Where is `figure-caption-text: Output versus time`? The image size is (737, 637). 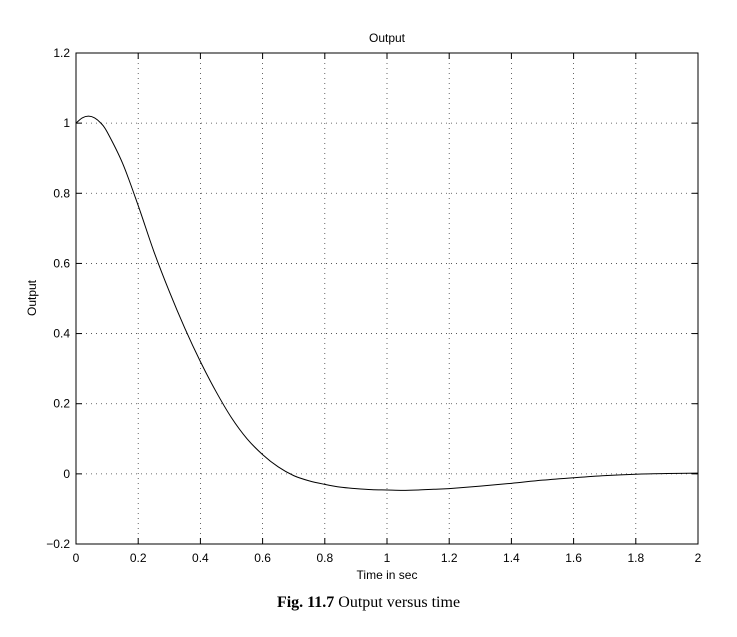 figure-caption-text: Output versus time is located at coordinates (399, 602).